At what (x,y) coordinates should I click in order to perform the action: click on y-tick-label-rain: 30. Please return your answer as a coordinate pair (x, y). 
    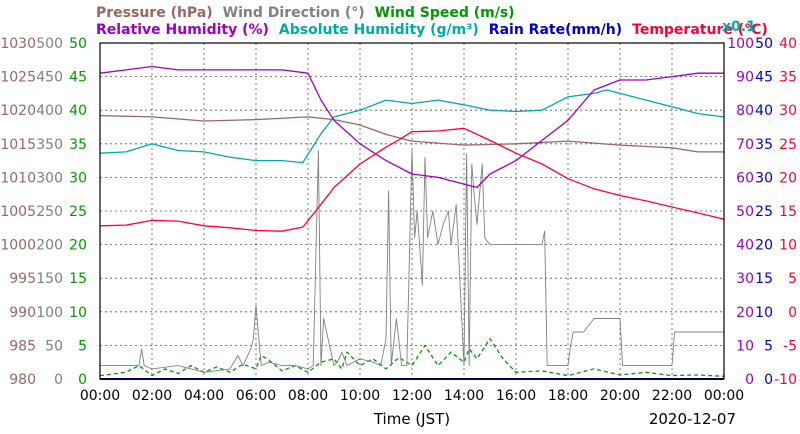
    Looking at the image, I should click on (764, 178).